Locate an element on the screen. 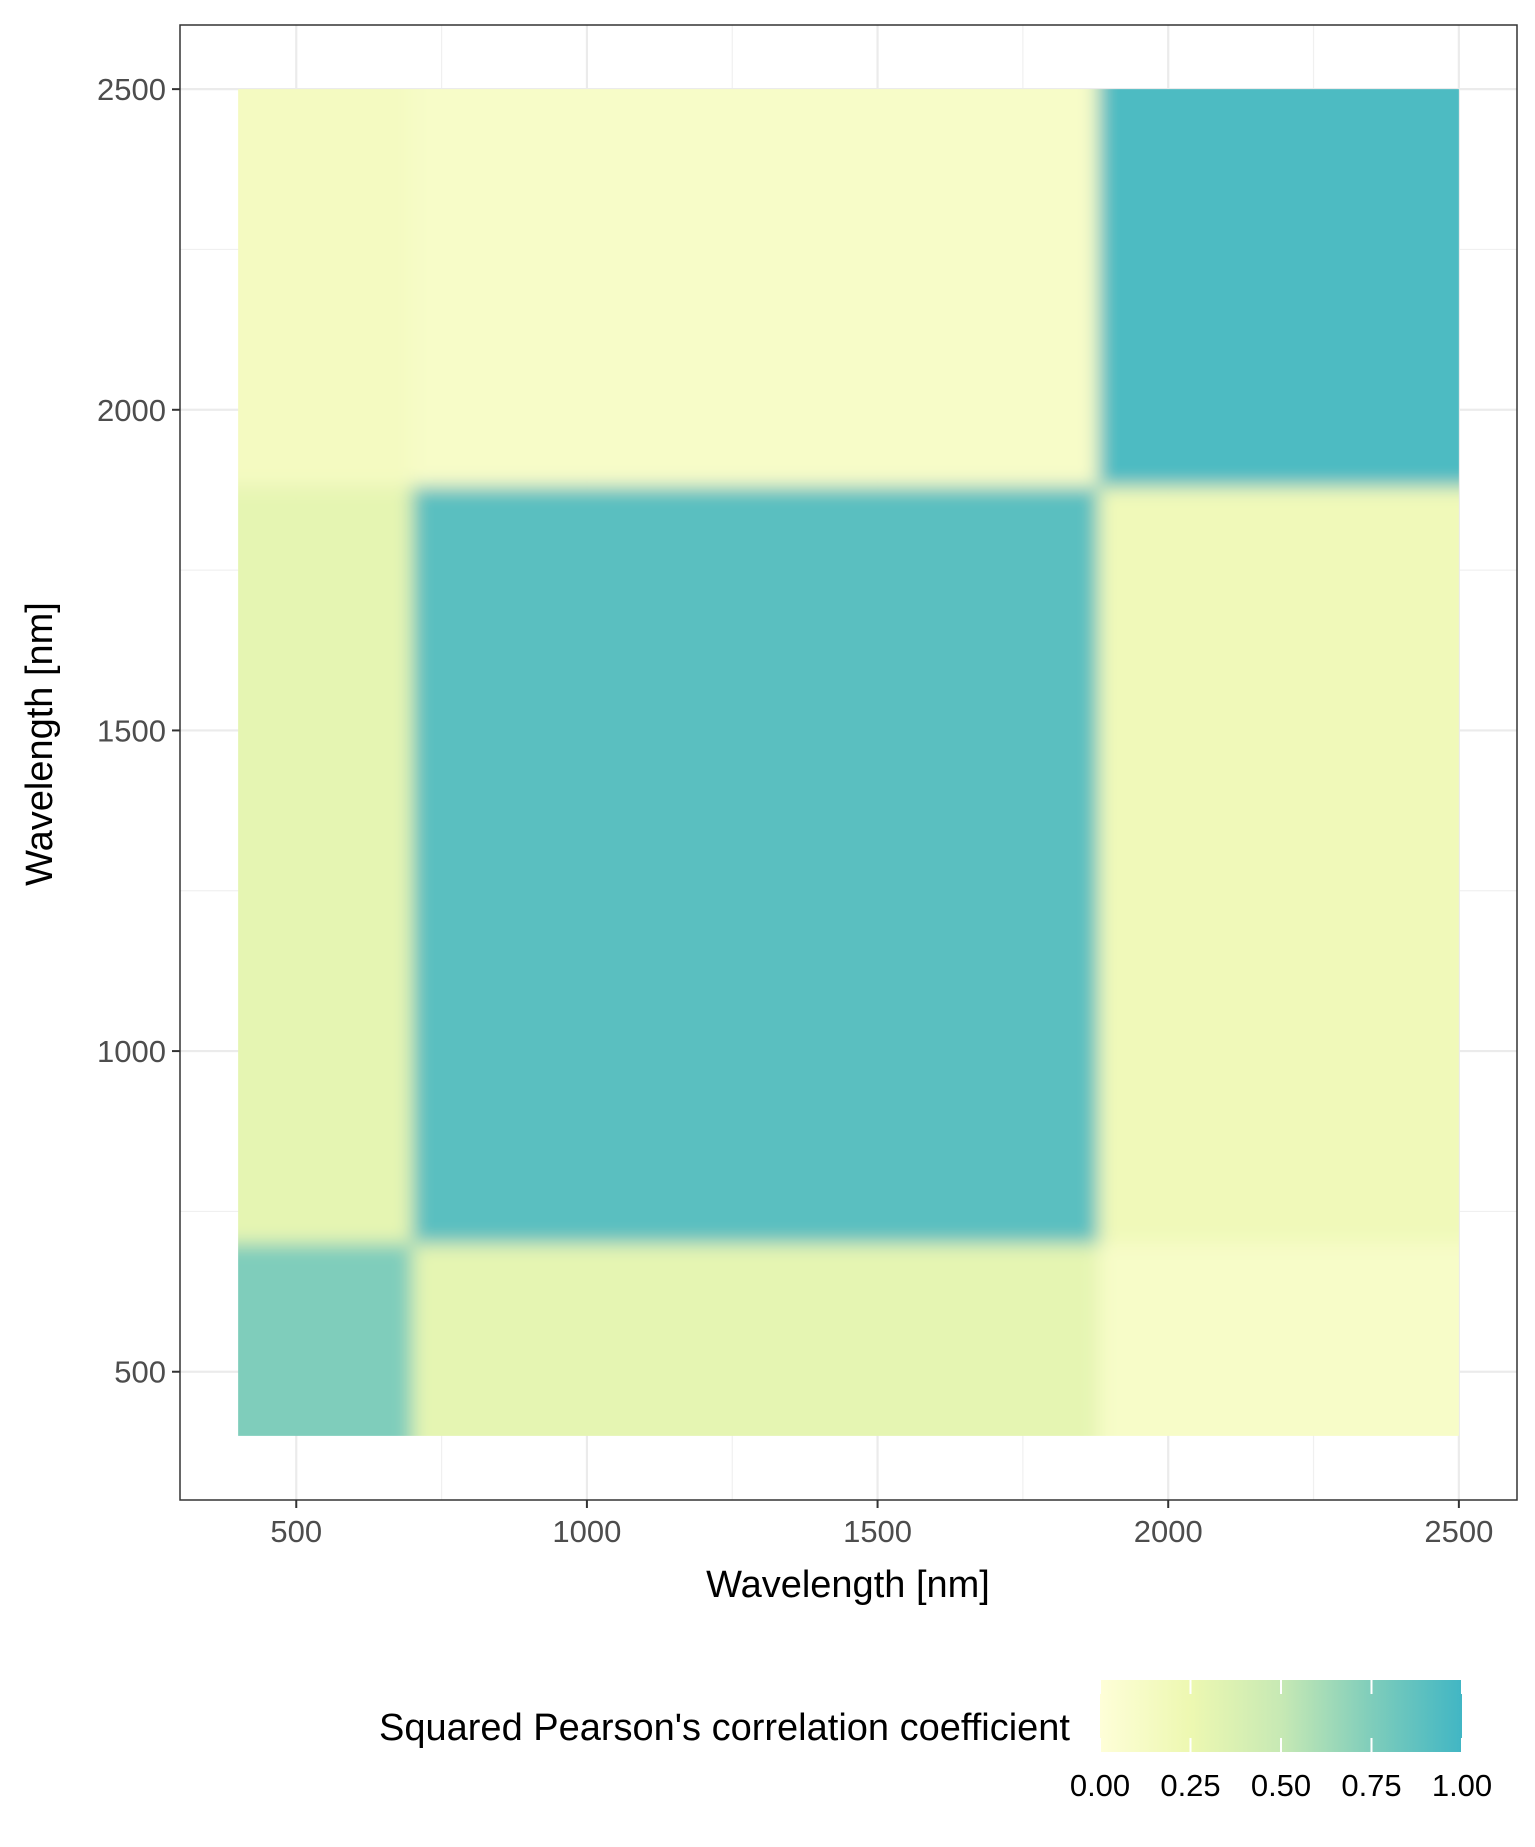 The width and height of the screenshot is (1535, 1847). colorbar-tick-label: 0.00 is located at coordinates (1100, 1785).